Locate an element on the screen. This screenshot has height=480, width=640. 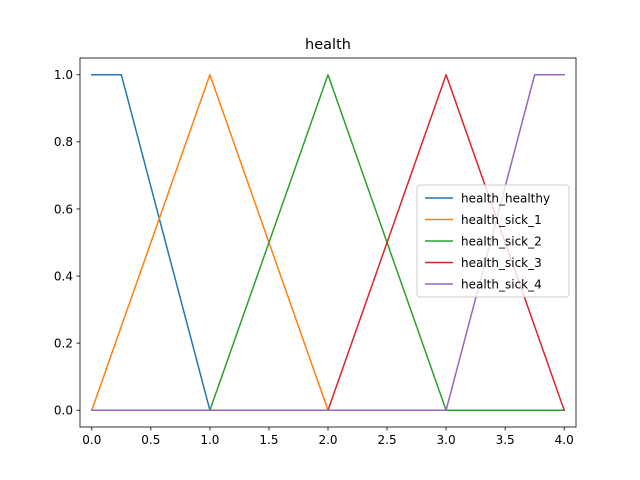
y-tick-label: 0.8 is located at coordinates (63, 142).